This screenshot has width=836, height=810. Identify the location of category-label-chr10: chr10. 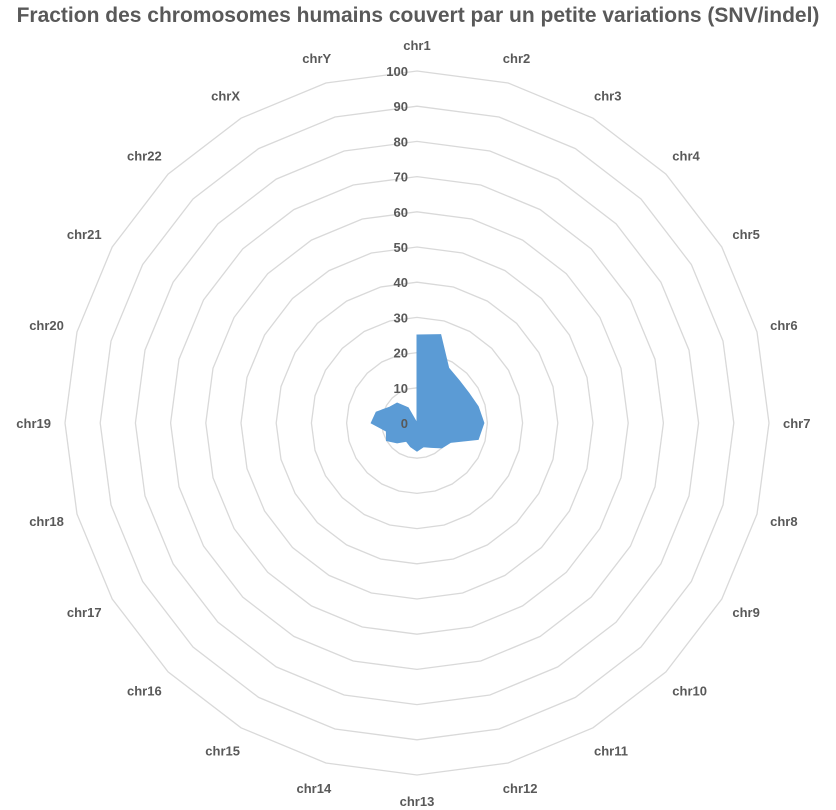
(689, 690).